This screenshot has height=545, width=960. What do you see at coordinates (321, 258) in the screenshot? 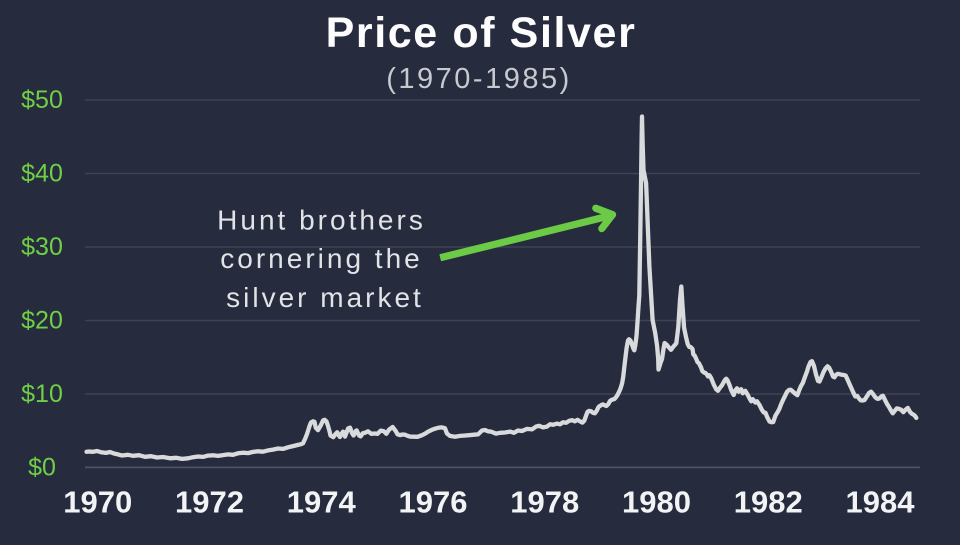
I see `svg-text: cornering the` at bounding box center [321, 258].